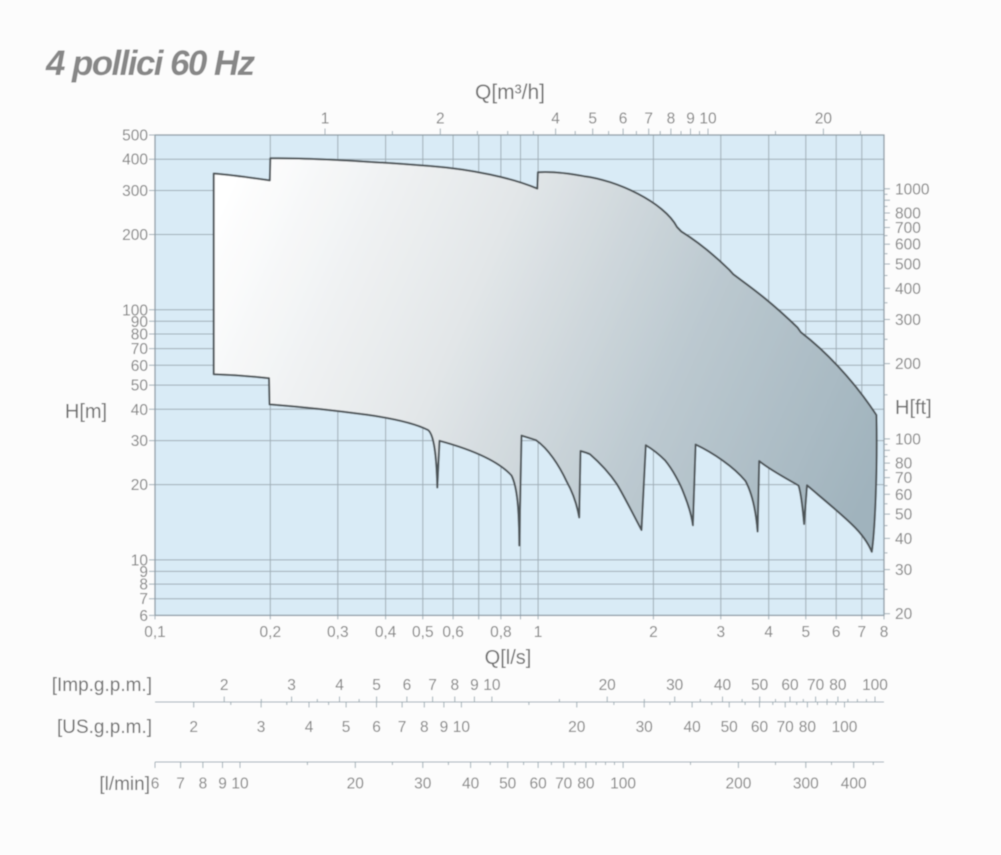 The image size is (1001, 855). What do you see at coordinates (908, 228) in the screenshot?
I see `svg-text: 700` at bounding box center [908, 228].